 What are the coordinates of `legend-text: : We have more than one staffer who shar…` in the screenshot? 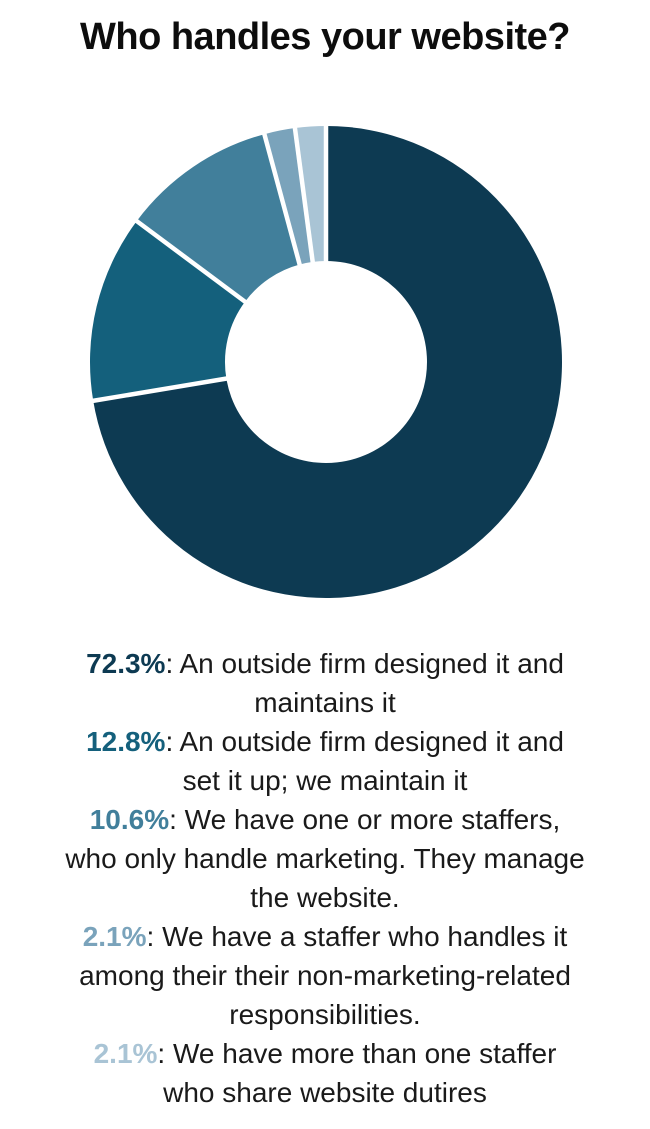 It's located at (357, 1073).